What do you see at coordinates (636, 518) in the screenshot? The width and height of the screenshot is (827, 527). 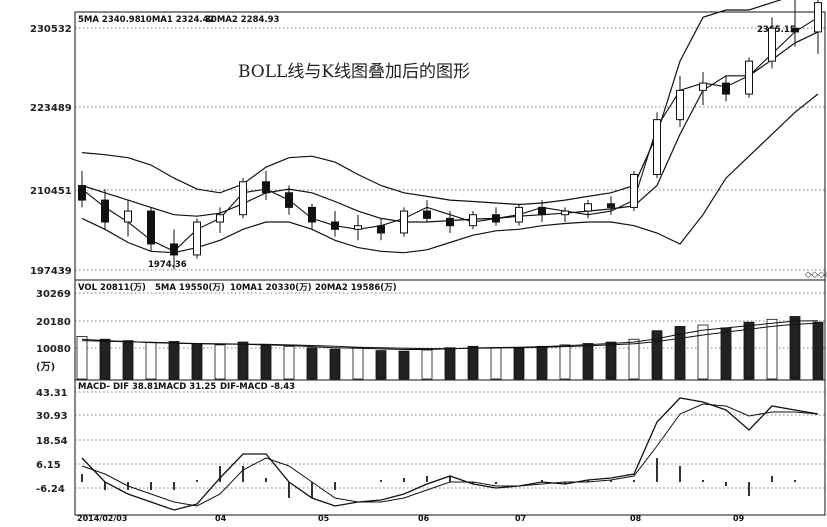 I see `x-axis-label: 08` at bounding box center [636, 518].